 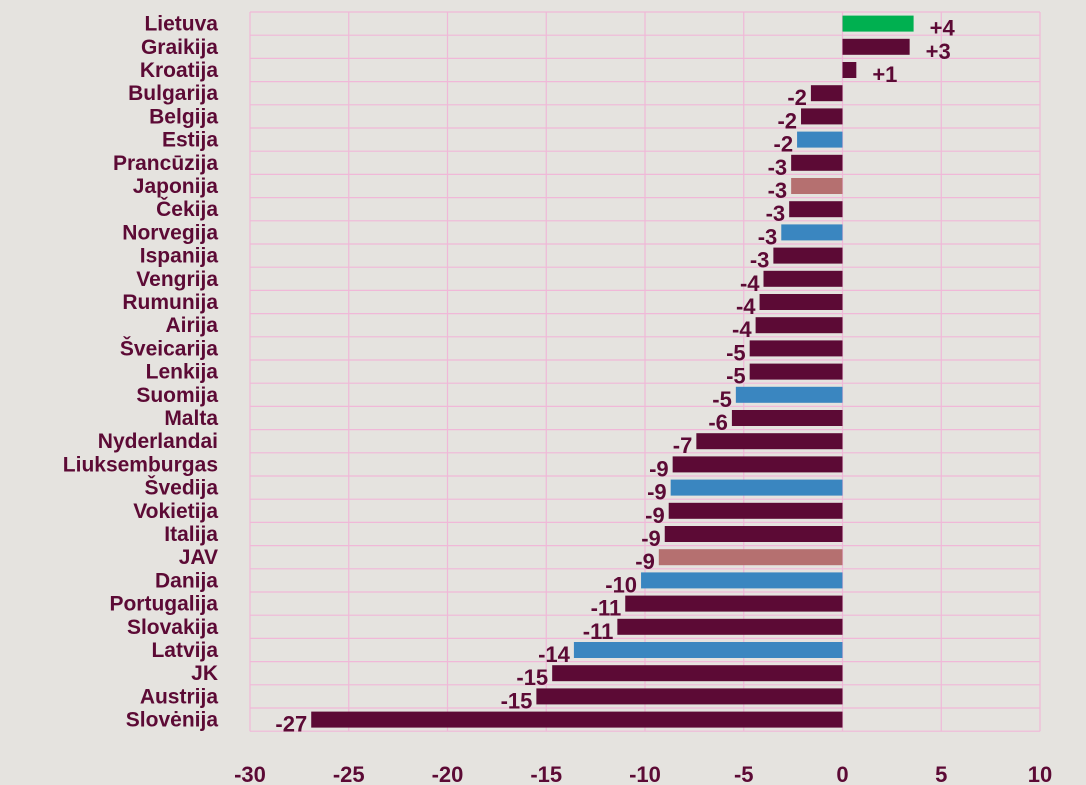 I want to click on category-label: Latvija, so click(x=184, y=650).